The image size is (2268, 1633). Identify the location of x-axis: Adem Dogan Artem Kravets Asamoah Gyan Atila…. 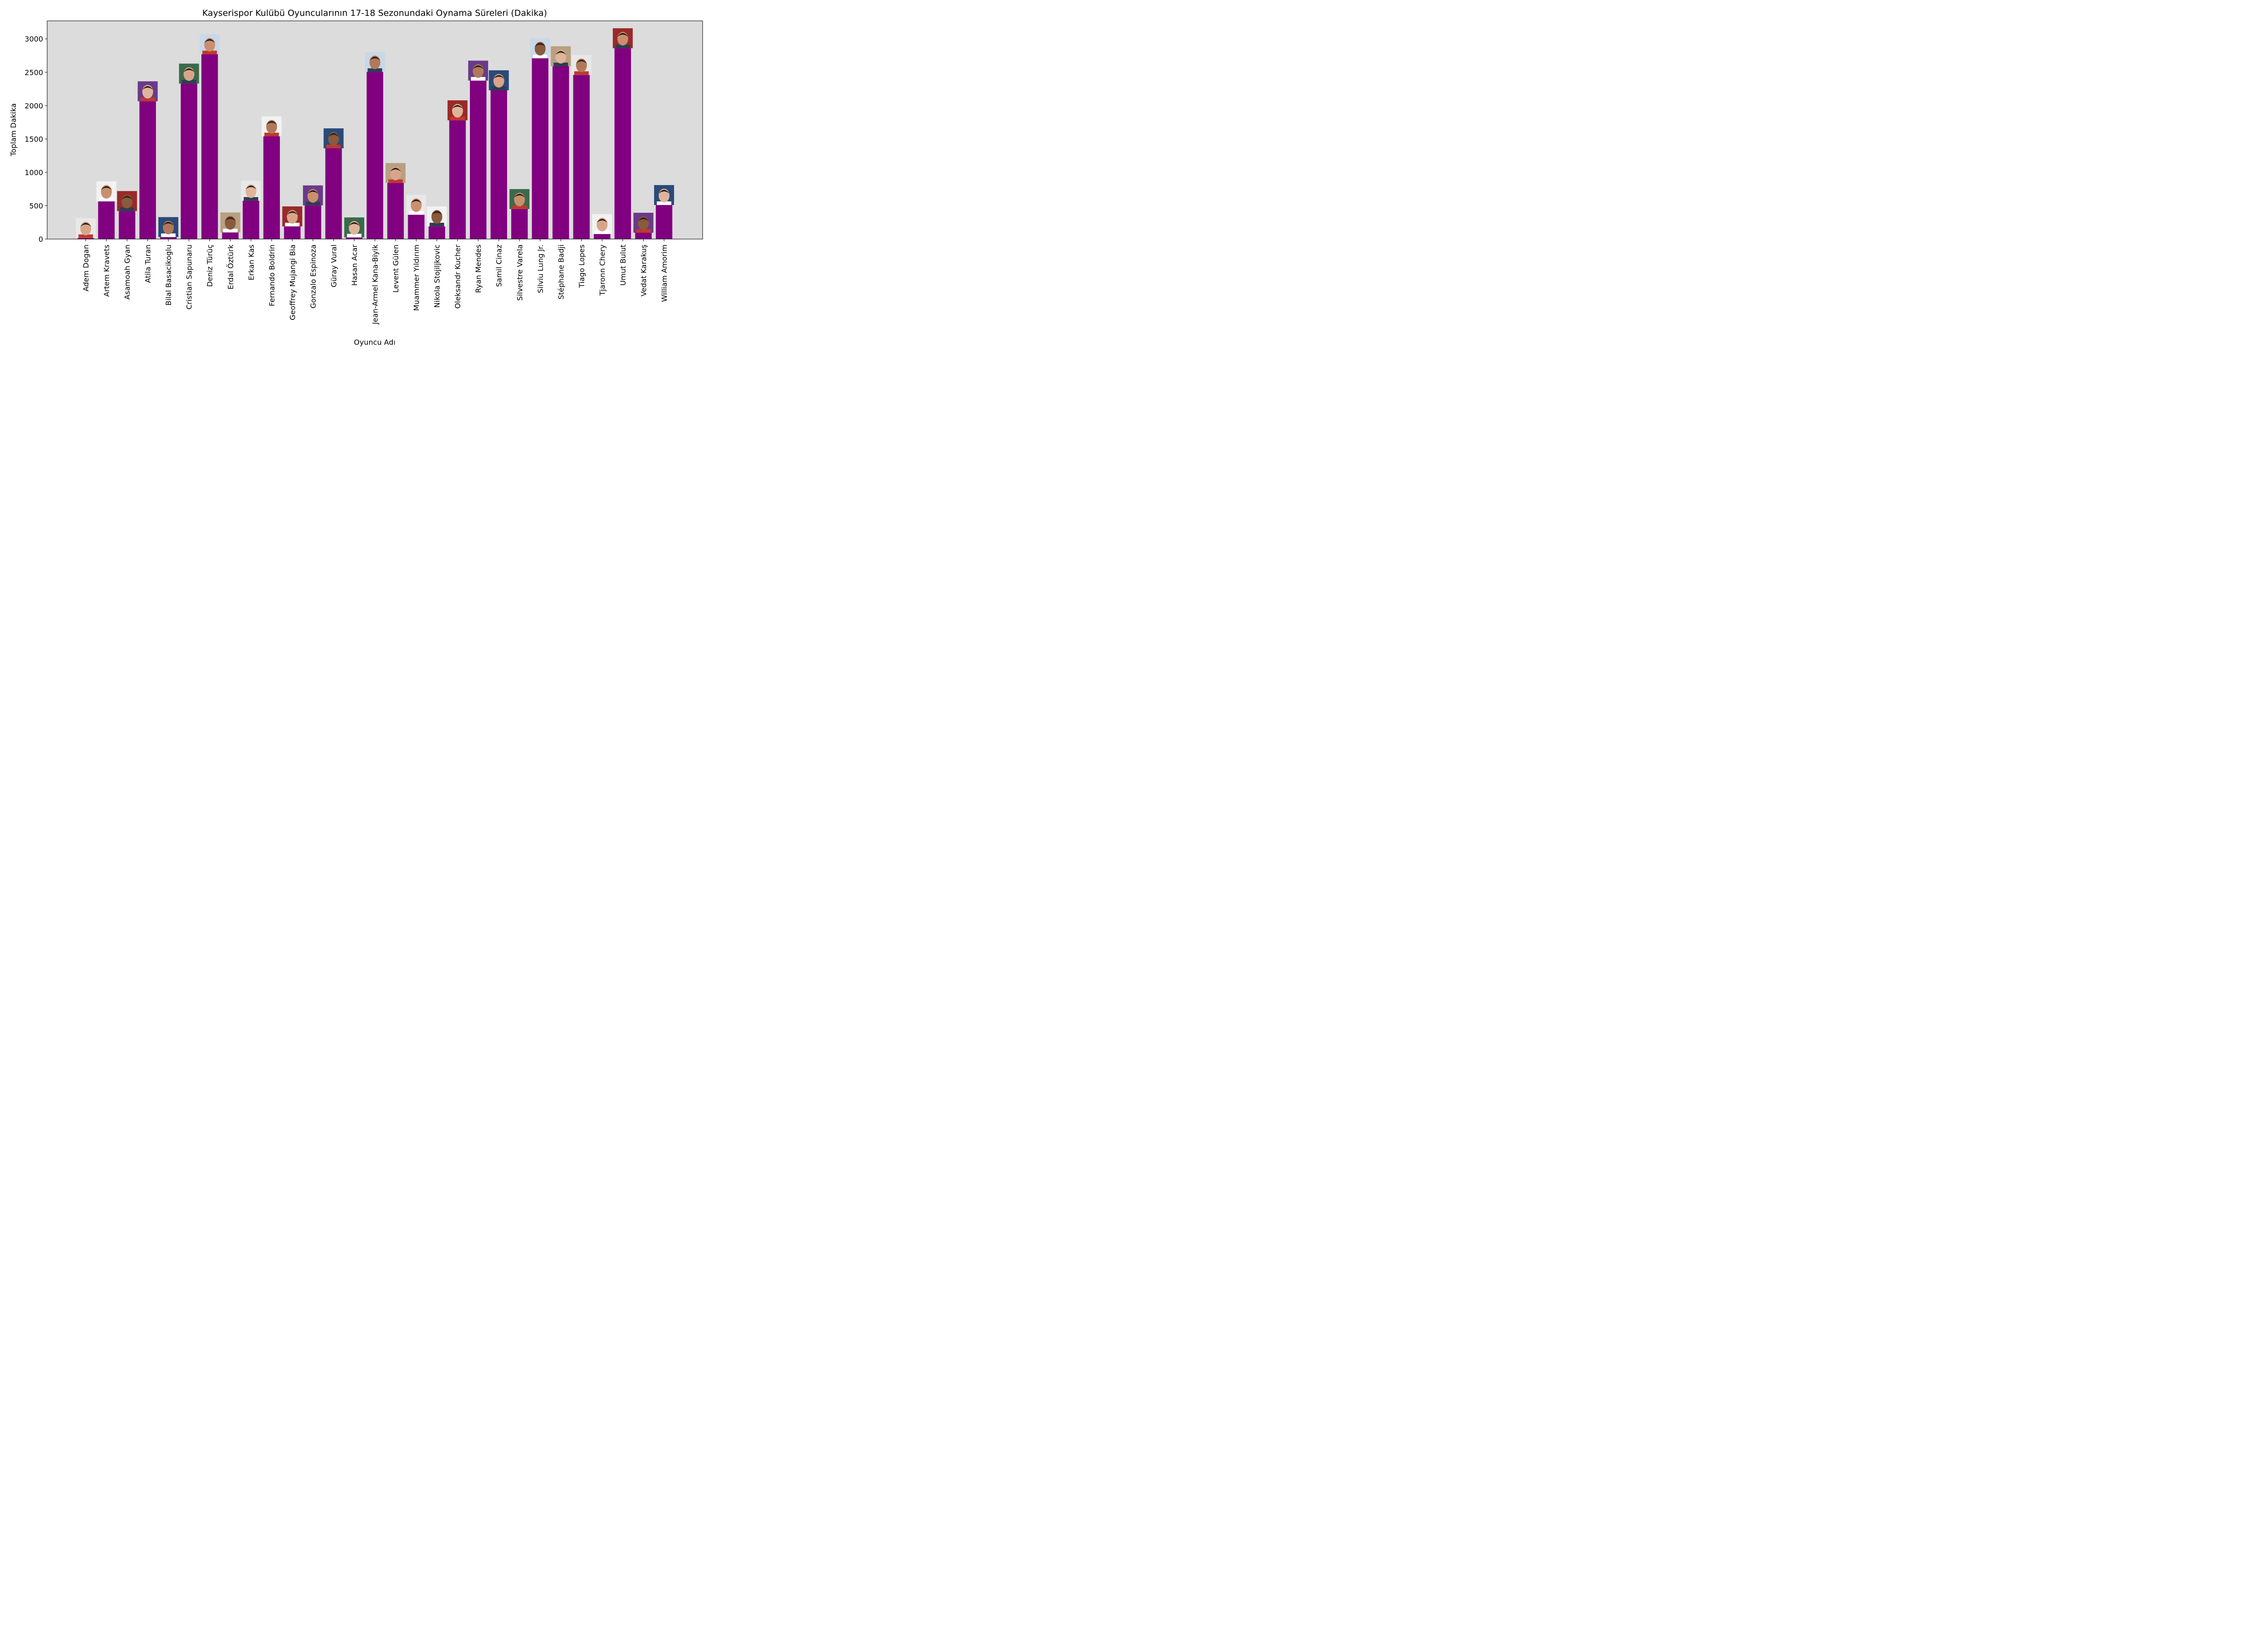
(375, 282).